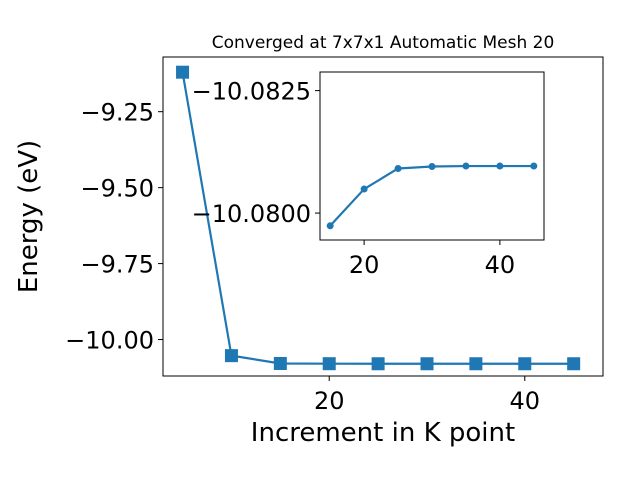  Describe the element at coordinates (383, 433) in the screenshot. I see `main-x-axis-label: Increment in K point` at that location.